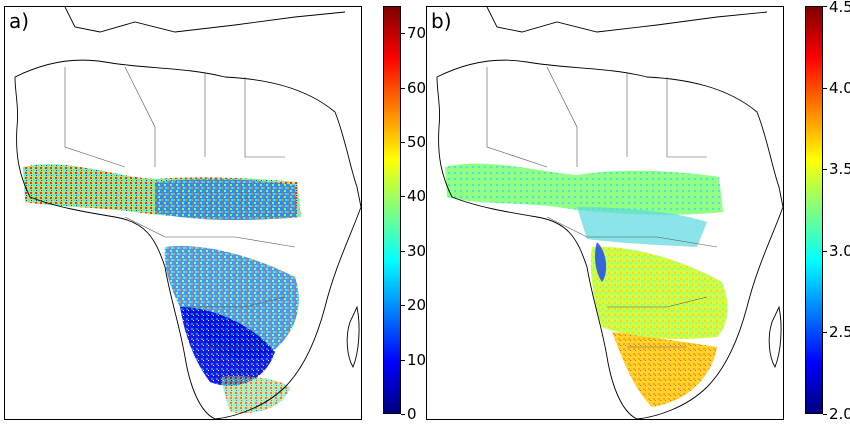 The image size is (850, 425). Describe the element at coordinates (839, 414) in the screenshot. I see `colorbar-tick-label: 2.0` at that location.